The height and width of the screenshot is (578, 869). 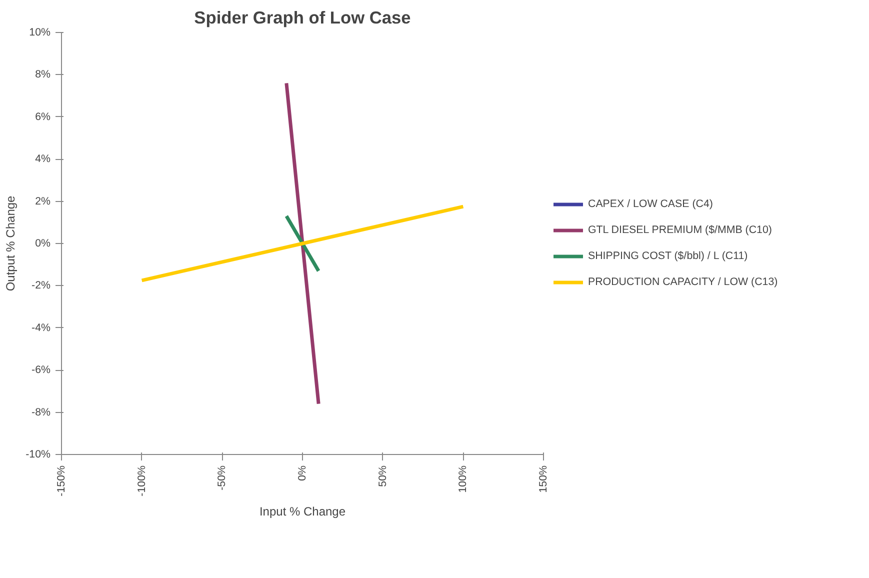 What do you see at coordinates (42, 412) in the screenshot?
I see `y-tick-label: -8%` at bounding box center [42, 412].